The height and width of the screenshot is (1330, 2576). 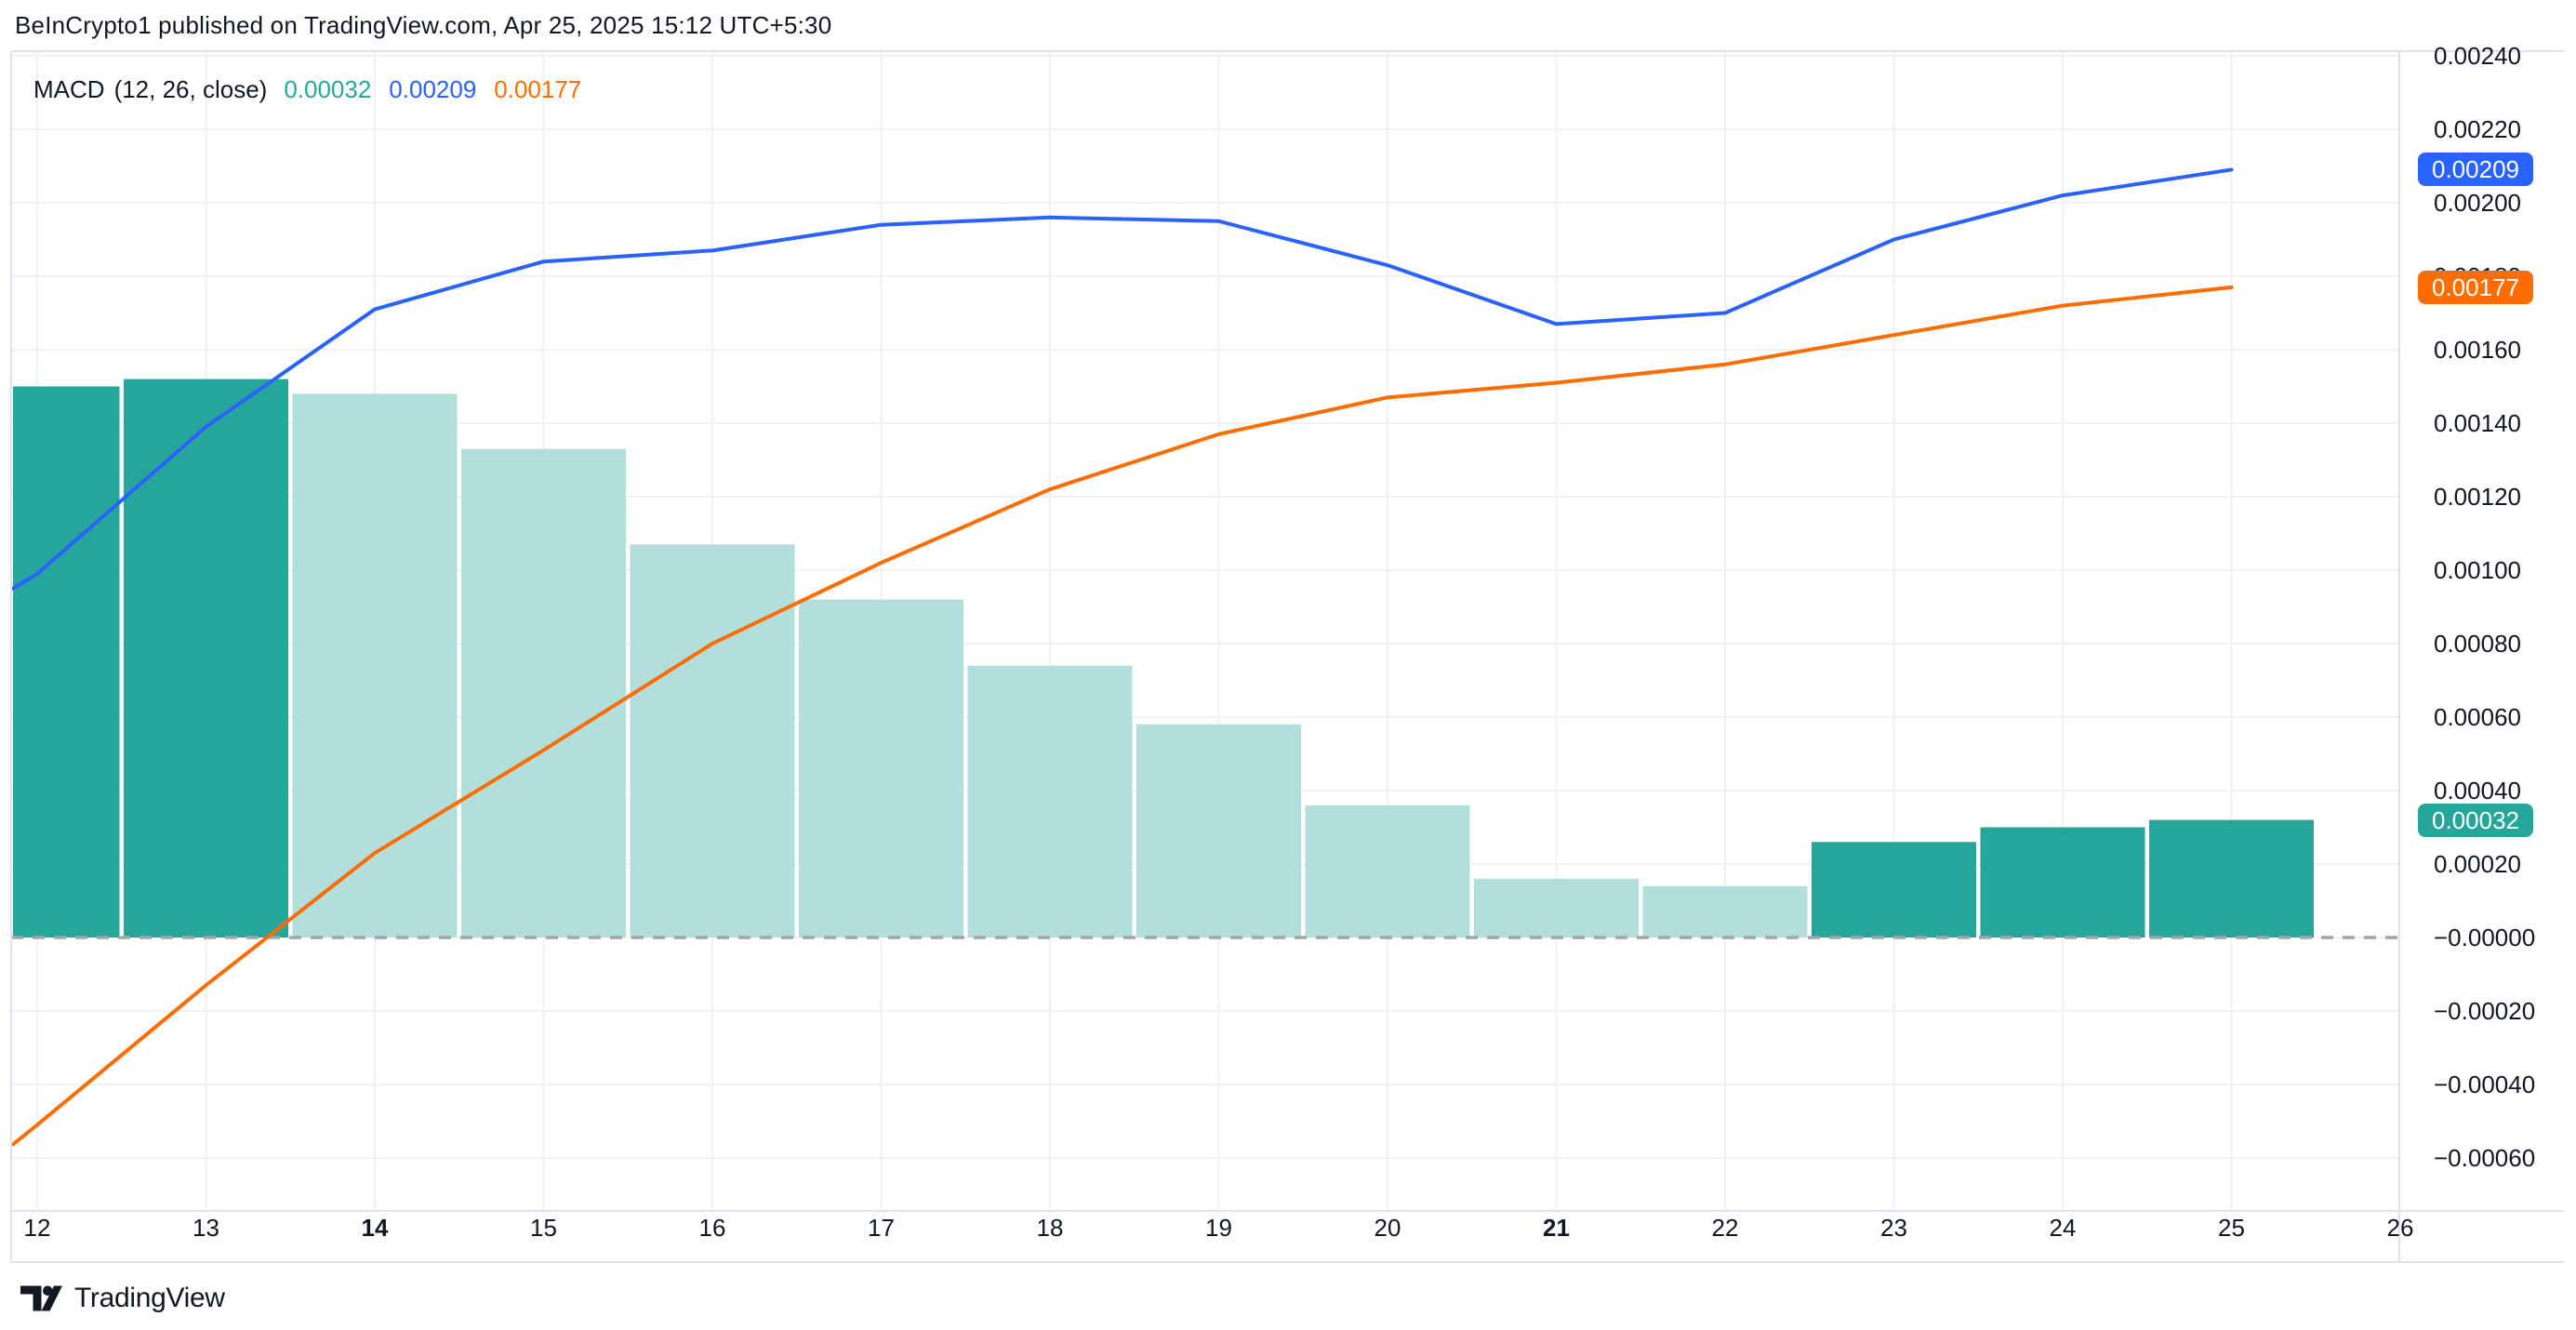 I want to click on legend-signal-value: 0.00177, so click(x=538, y=88).